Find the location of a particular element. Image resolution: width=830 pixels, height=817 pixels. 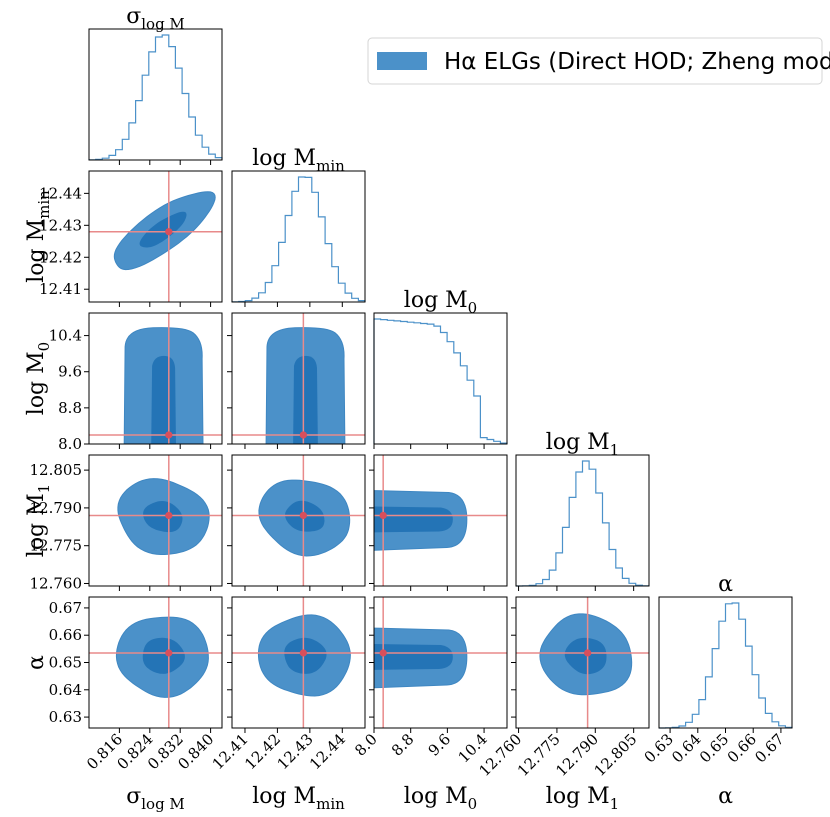

x-tick-label: 12.41 is located at coordinates (230, 751).